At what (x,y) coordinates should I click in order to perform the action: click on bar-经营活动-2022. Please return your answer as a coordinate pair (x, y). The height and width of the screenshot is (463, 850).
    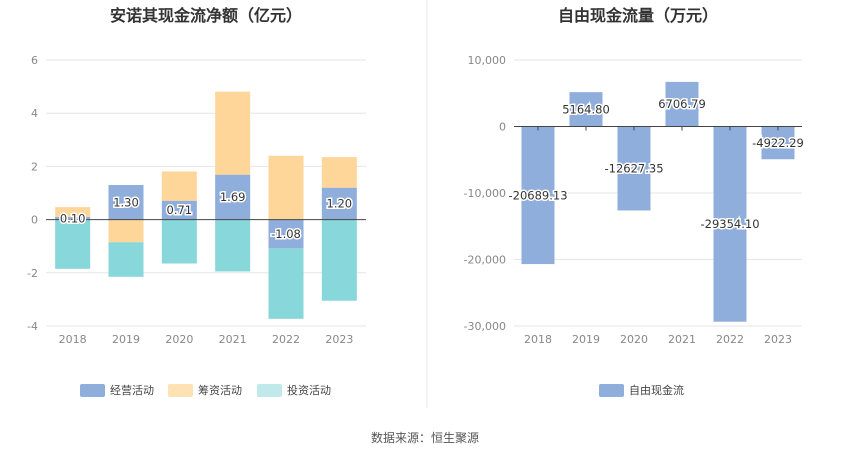
    Looking at the image, I should click on (286, 234).